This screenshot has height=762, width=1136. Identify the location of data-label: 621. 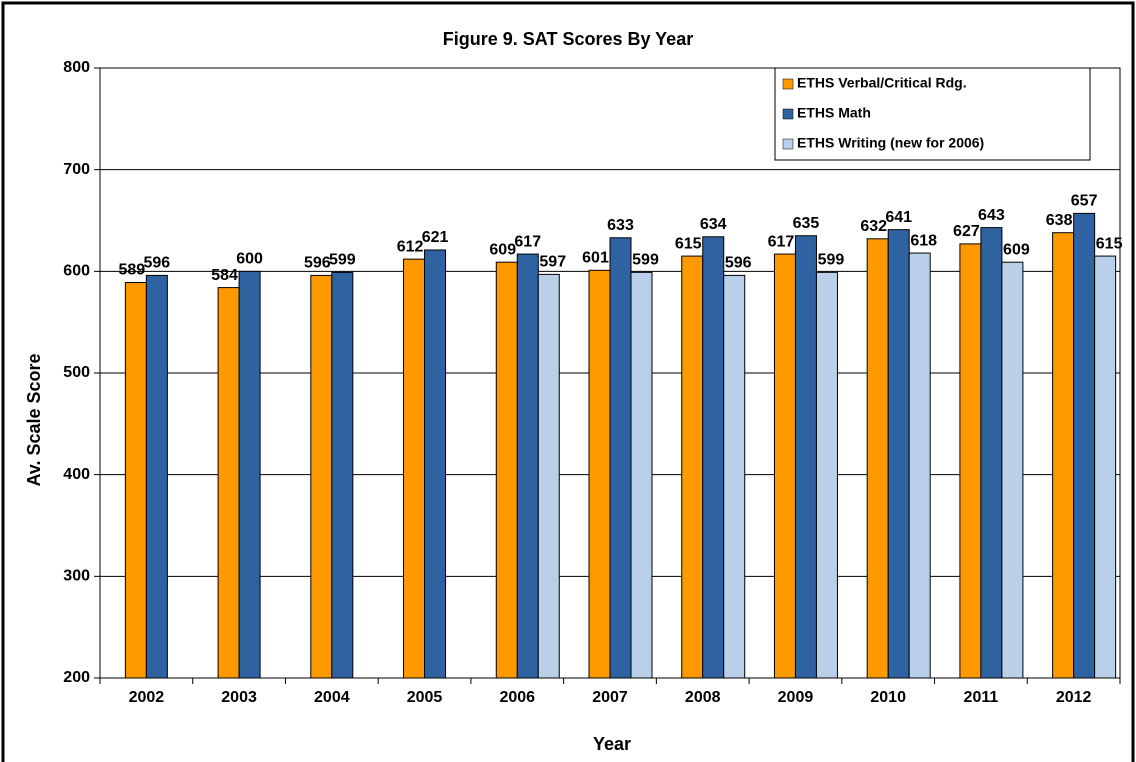
(435, 237).